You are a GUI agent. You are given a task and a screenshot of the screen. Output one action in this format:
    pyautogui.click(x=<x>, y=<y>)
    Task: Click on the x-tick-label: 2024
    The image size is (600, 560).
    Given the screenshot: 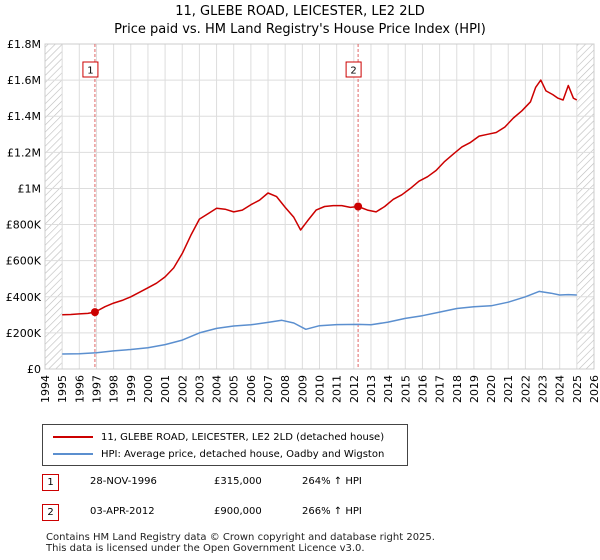 What is the action you would take?
    pyautogui.click(x=560, y=389)
    